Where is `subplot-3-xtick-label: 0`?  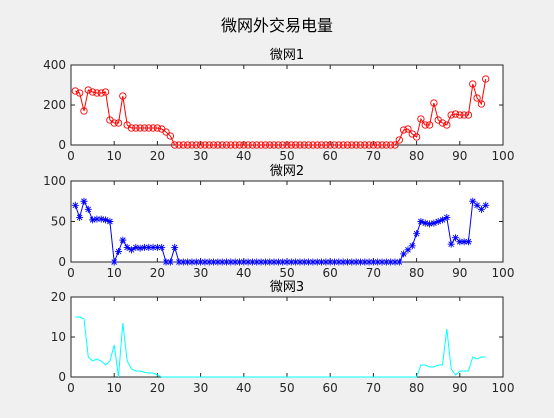
subplot-3-xtick-label: 0 is located at coordinates (71, 388).